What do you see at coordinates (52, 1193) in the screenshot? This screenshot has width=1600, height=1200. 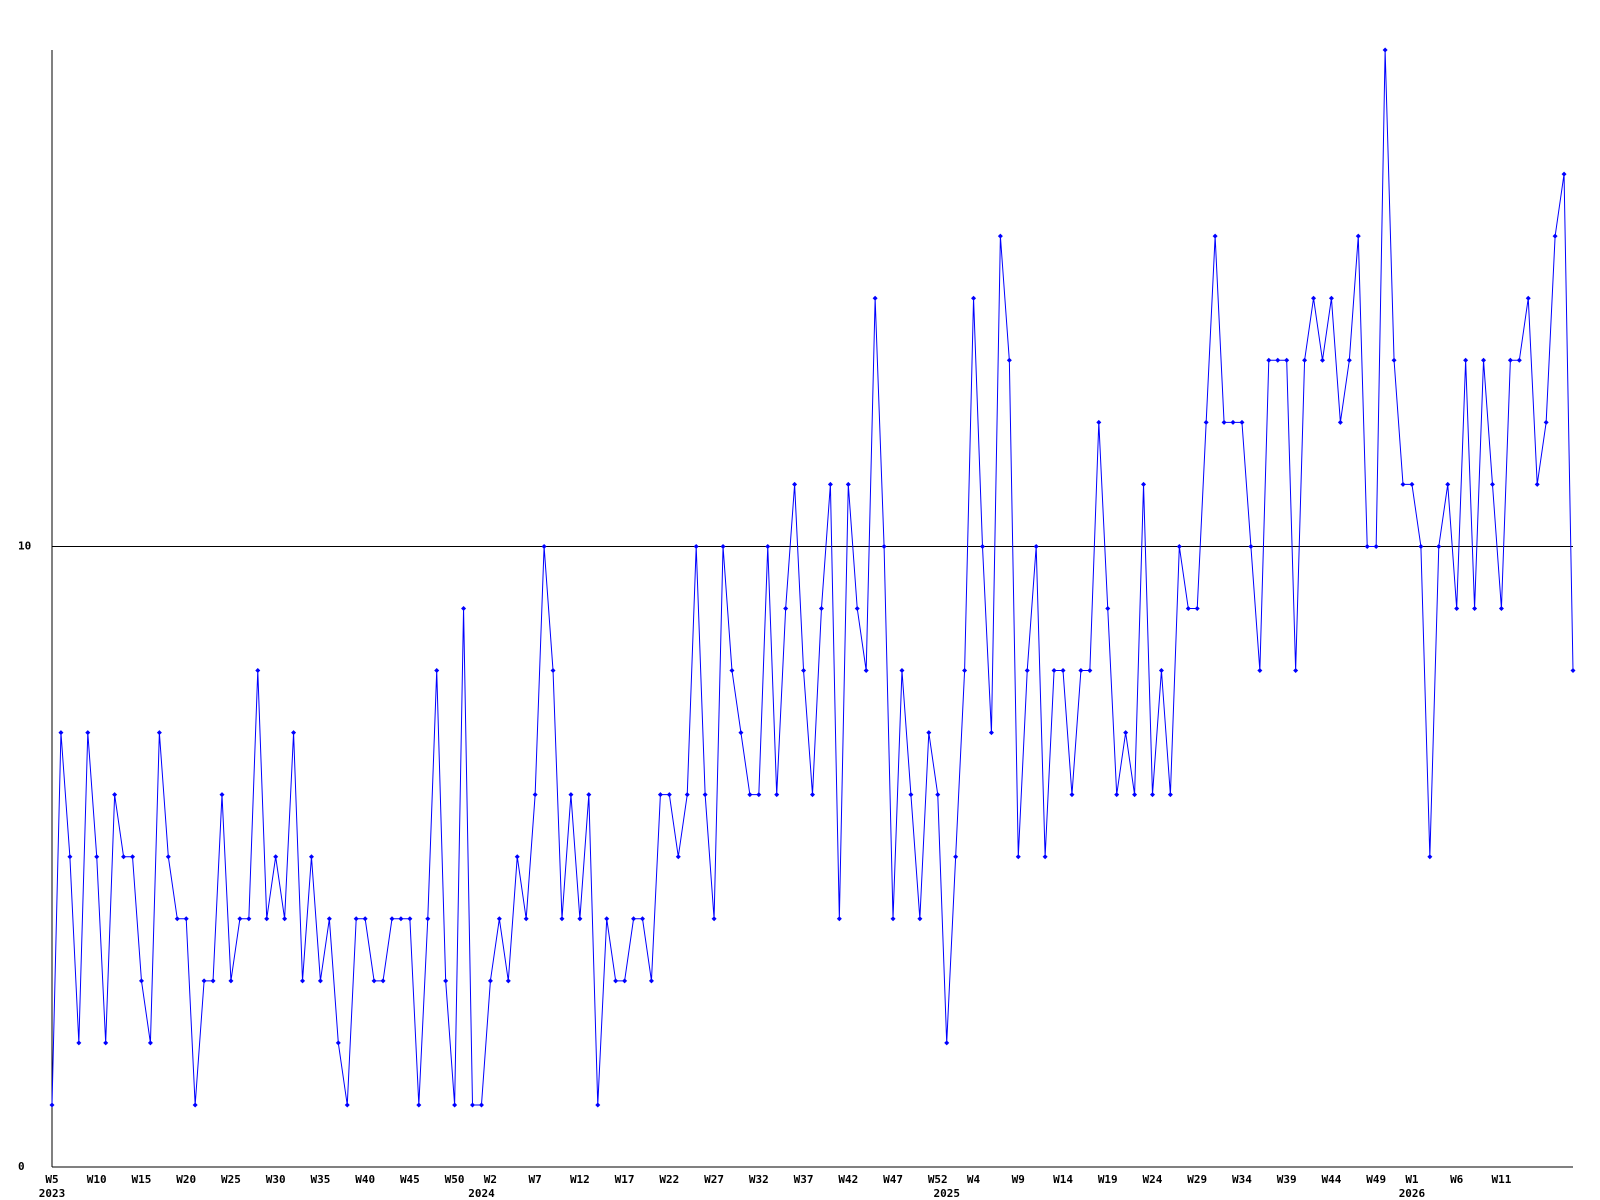 I see `x-year-label: 2023` at bounding box center [52, 1193].